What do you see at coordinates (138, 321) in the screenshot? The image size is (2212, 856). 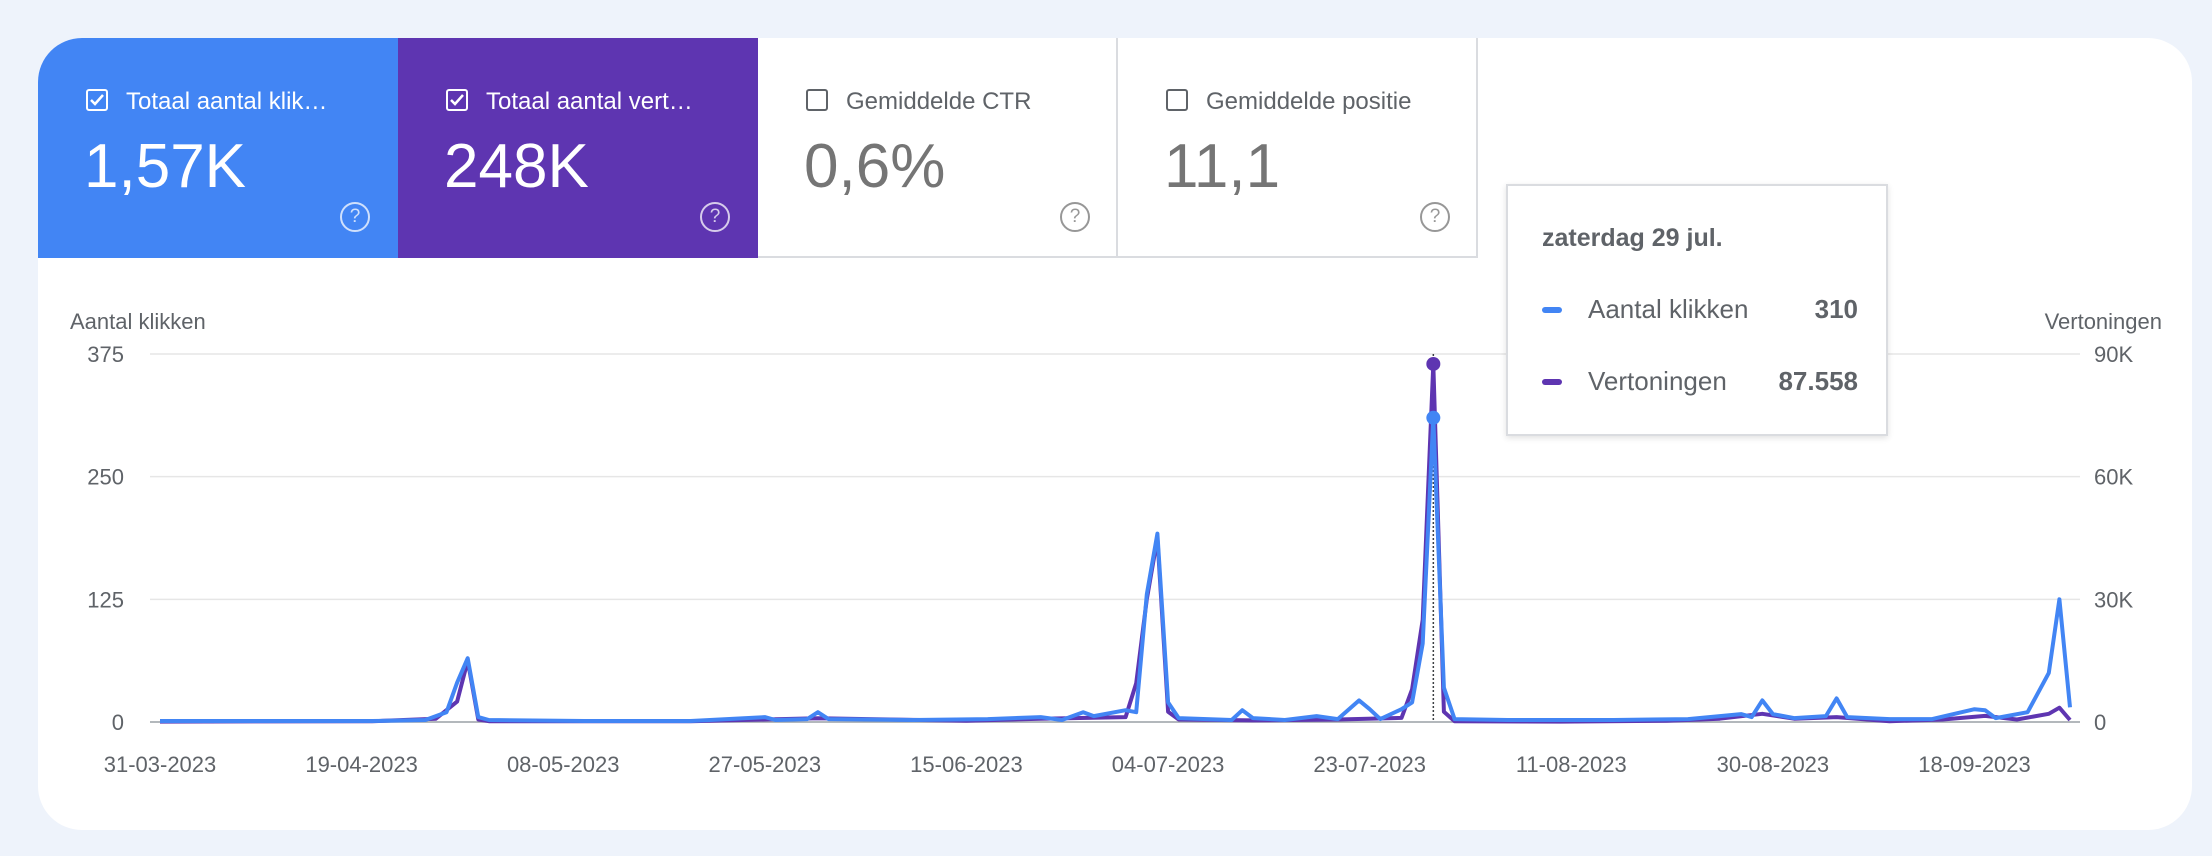 I see `y-left-axis-title: Aantal klikken` at bounding box center [138, 321].